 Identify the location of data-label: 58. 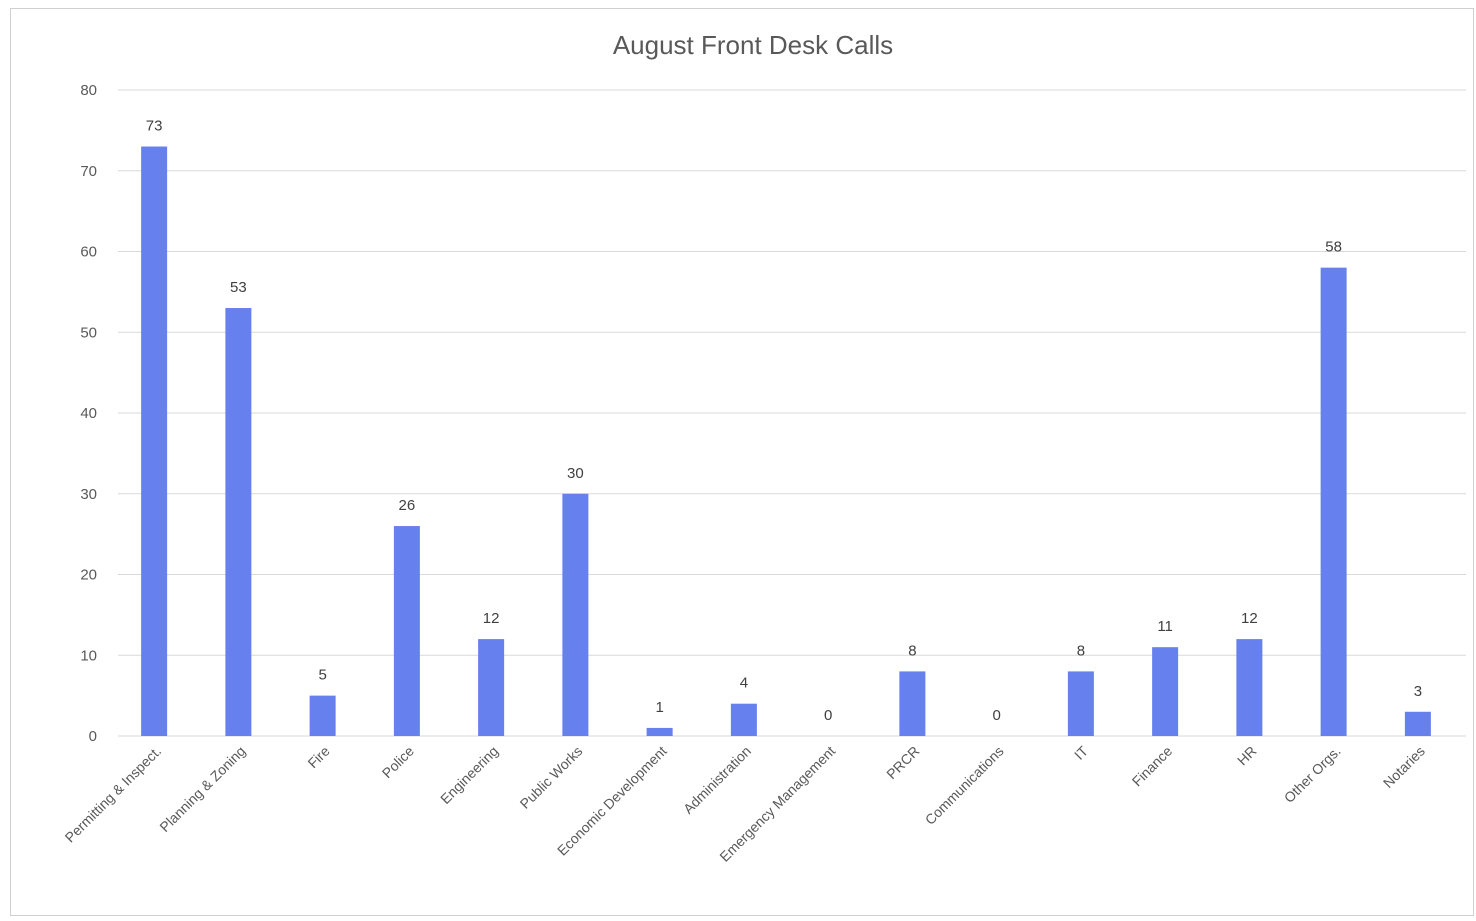
(1333, 247).